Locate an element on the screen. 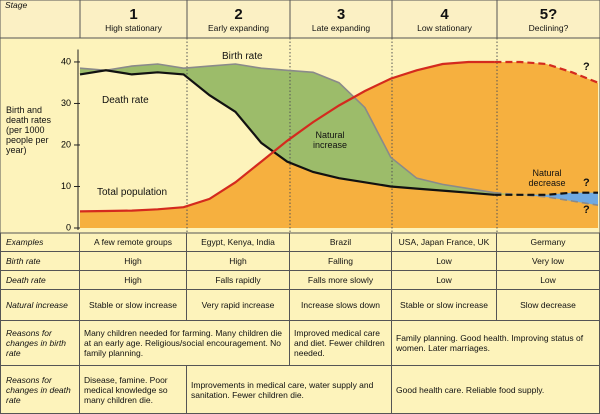 This screenshot has height=414, width=600. y-tick-label: 30 is located at coordinates (66, 103).